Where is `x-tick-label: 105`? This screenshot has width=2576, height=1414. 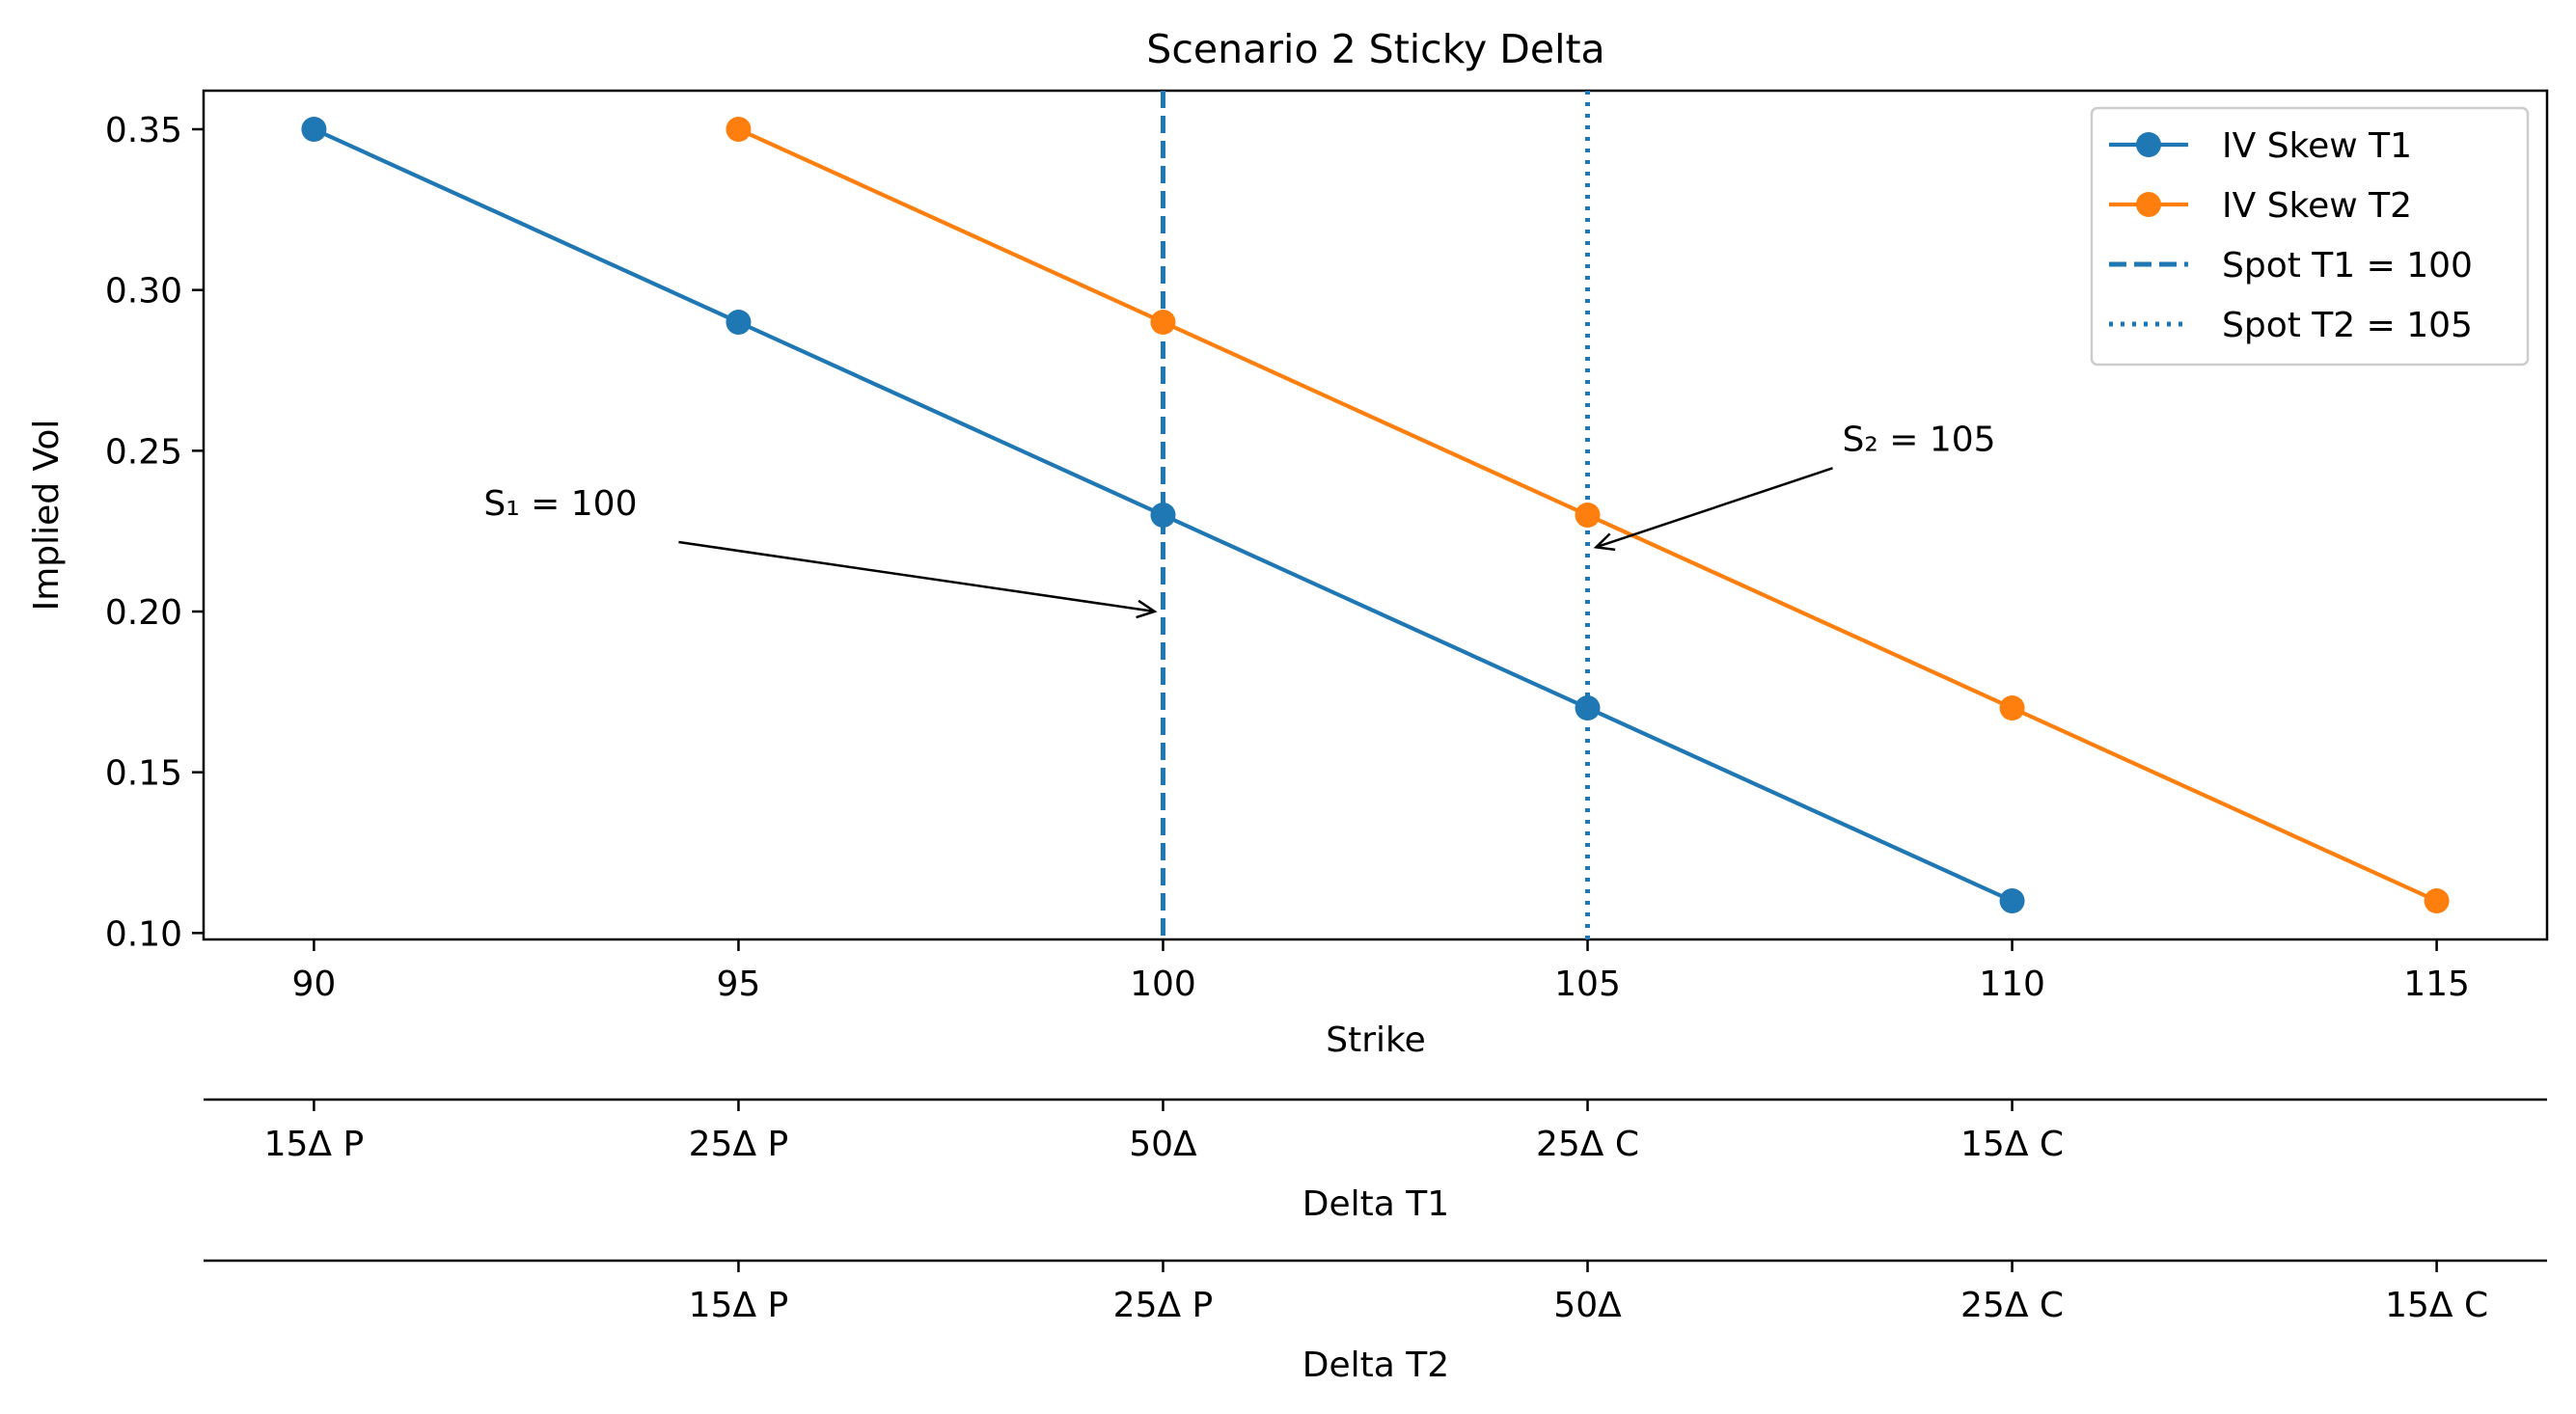 x-tick-label: 105 is located at coordinates (1587, 984).